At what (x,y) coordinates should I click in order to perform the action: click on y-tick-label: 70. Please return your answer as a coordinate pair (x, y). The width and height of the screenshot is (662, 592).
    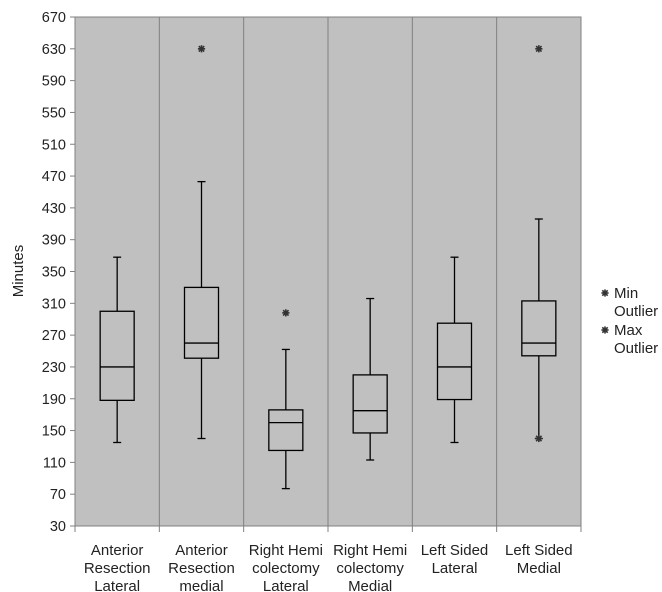
    Looking at the image, I should click on (58, 495).